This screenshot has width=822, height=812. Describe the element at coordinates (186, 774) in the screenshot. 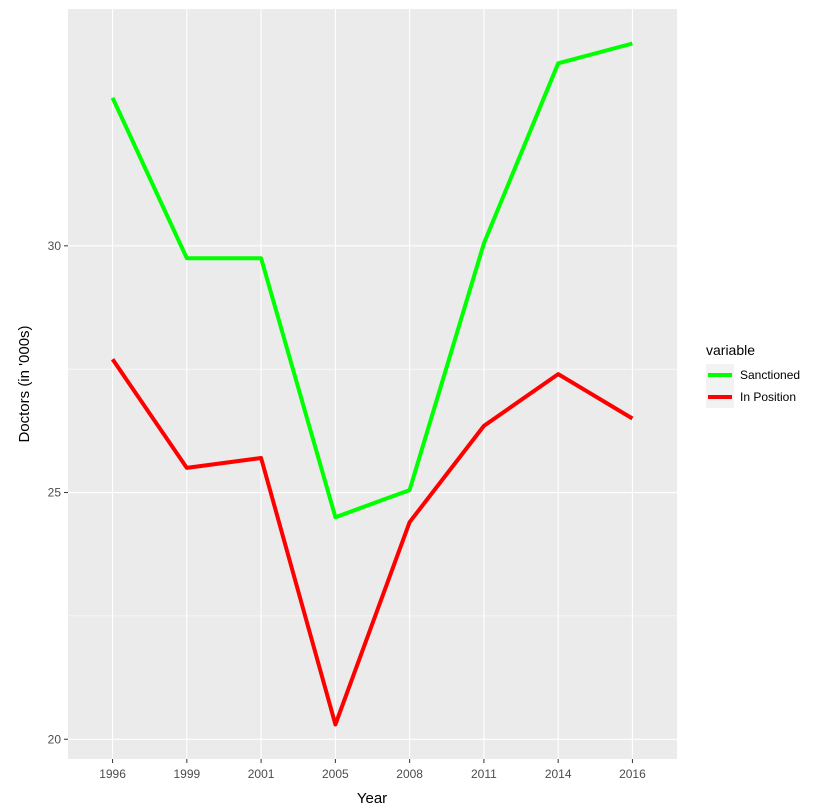

I see `x-tick-label: 1999` at that location.